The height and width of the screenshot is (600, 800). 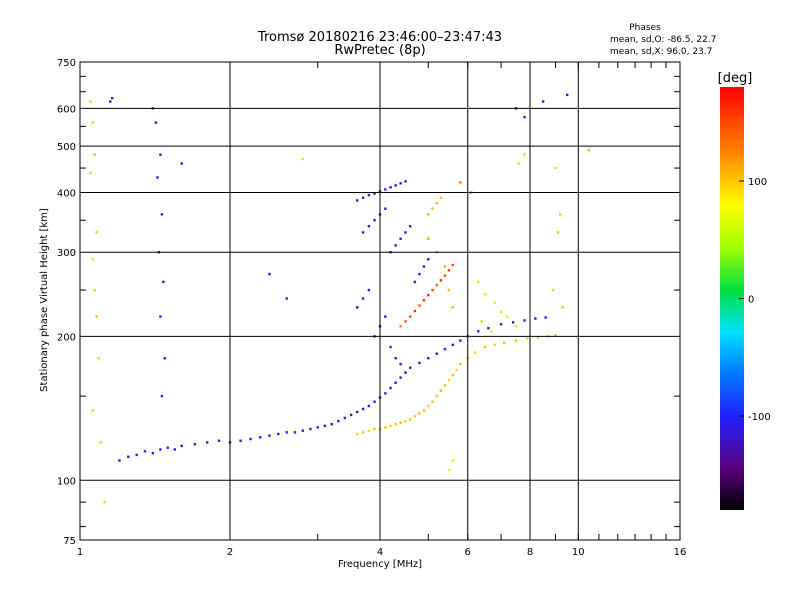 What do you see at coordinates (66, 481) in the screenshot?
I see `y-tick-label: 100` at bounding box center [66, 481].